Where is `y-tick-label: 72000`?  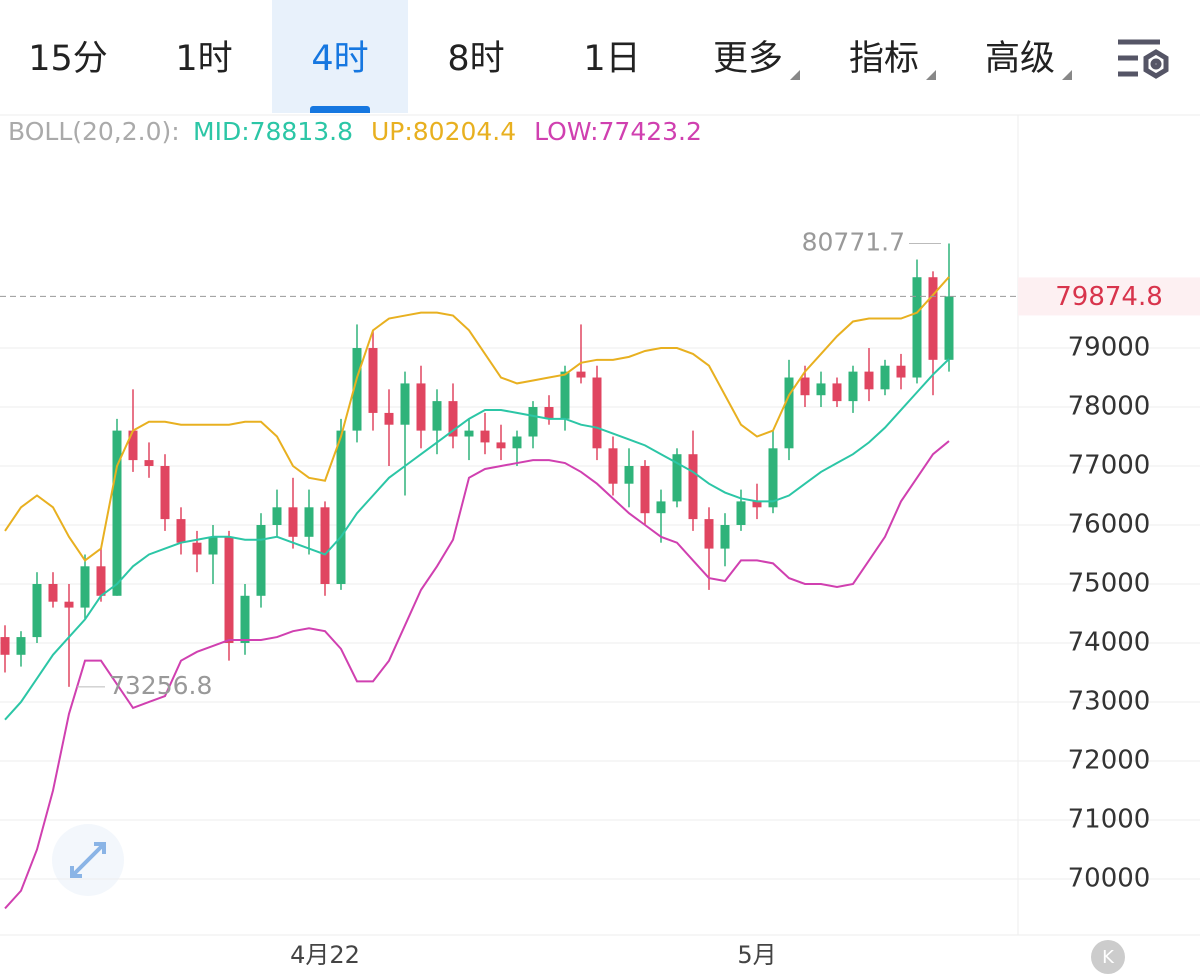 y-tick-label: 72000 is located at coordinates (1109, 760).